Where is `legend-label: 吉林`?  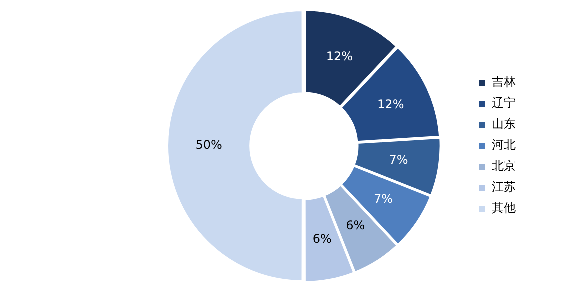 legend-label: 吉林 is located at coordinates (504, 82).